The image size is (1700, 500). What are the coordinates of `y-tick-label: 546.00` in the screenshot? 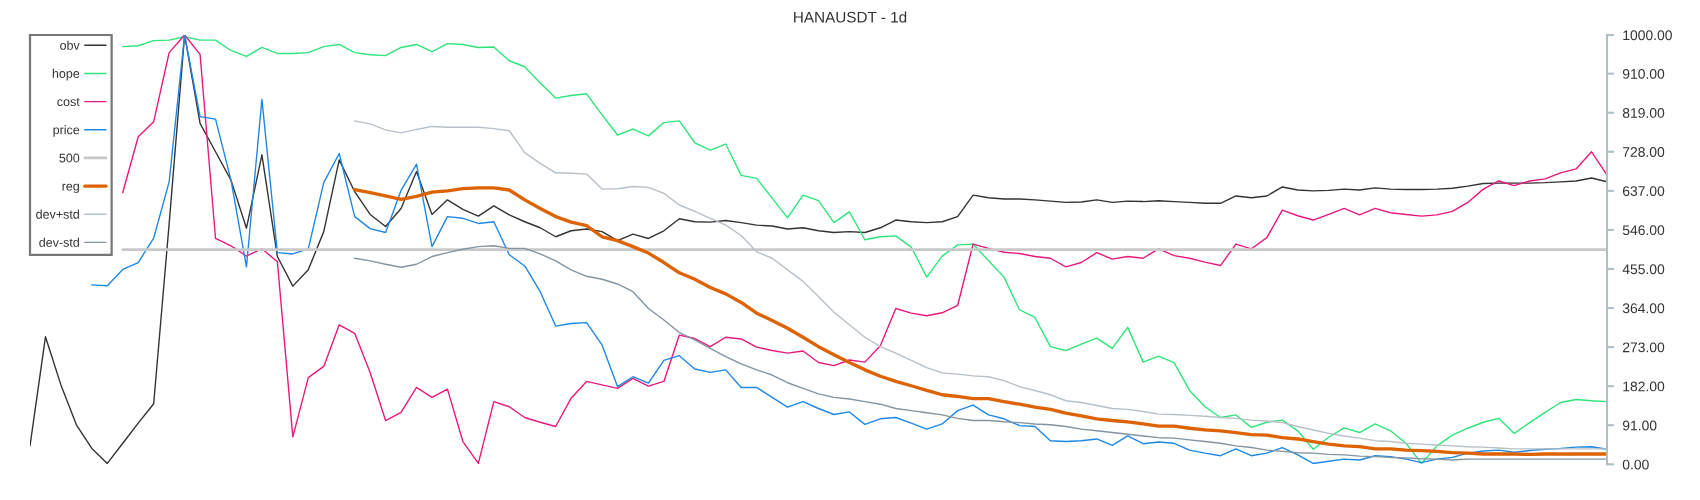 It's located at (1643, 230).